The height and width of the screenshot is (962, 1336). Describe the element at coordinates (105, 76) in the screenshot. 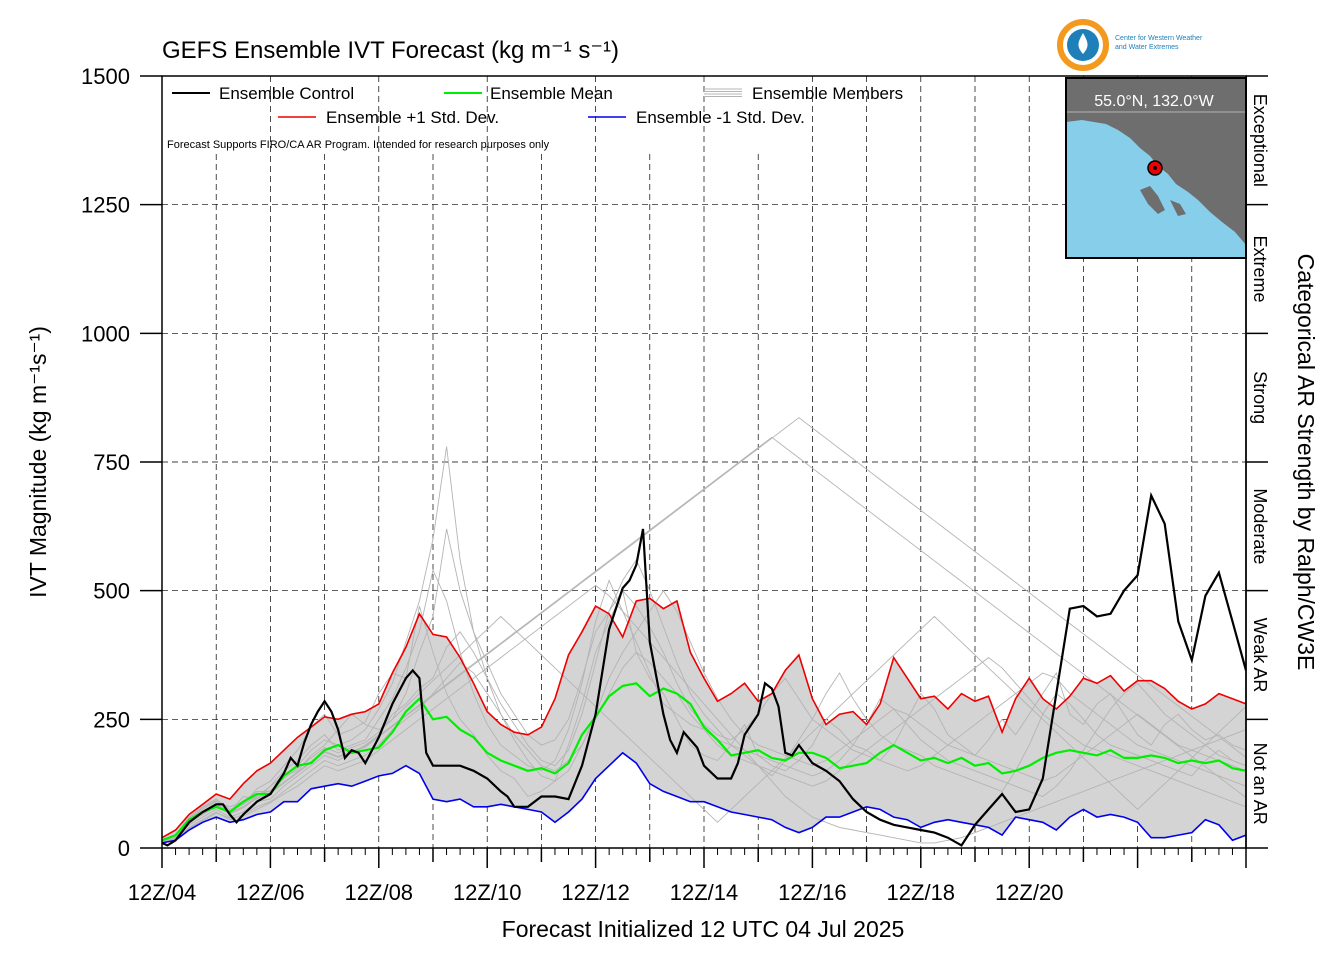

I see `y-tick-label: 1500` at that location.